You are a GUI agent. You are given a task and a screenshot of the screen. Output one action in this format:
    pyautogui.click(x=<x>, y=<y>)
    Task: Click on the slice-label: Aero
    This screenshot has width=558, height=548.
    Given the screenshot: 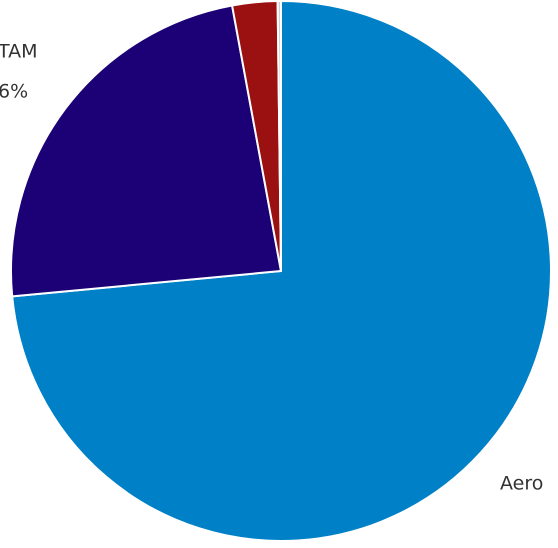 What is the action you would take?
    pyautogui.click(x=521, y=484)
    